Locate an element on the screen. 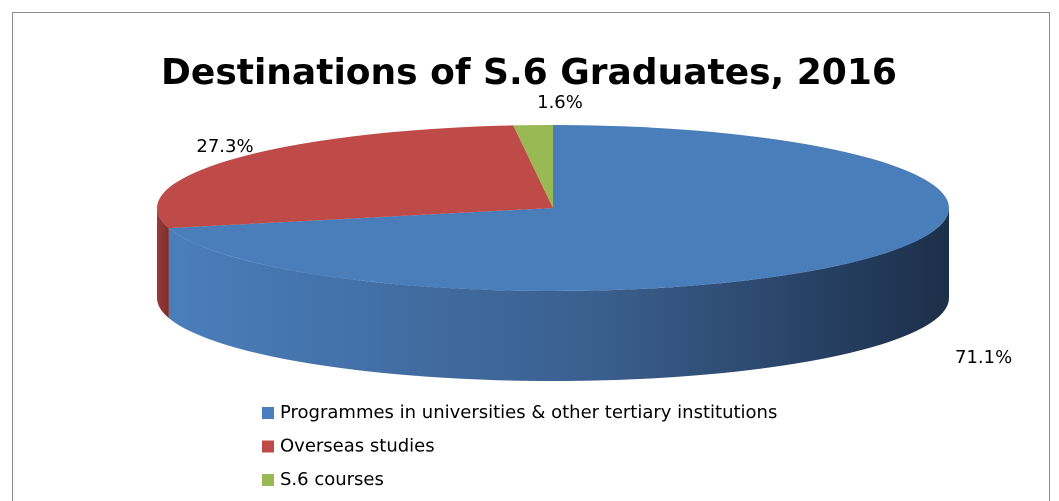 This screenshot has width=1059, height=501. data-label: 27.3% is located at coordinates (224, 146).